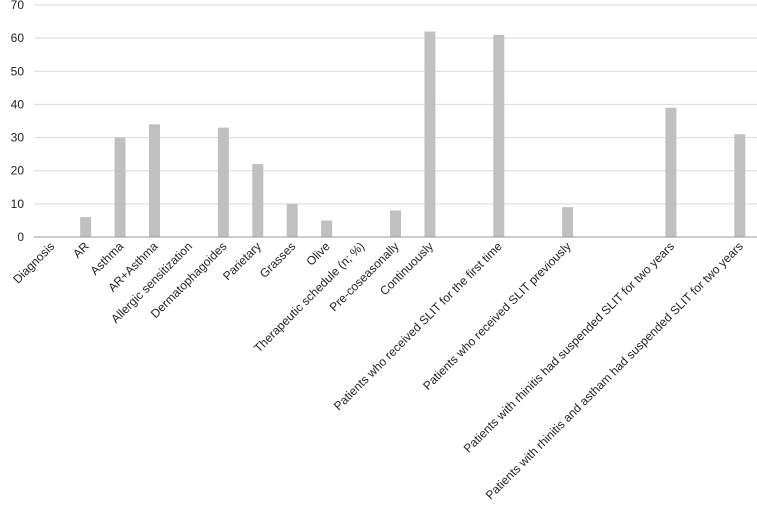 The width and height of the screenshot is (757, 530). Describe the element at coordinates (20, 237) in the screenshot. I see `y-tick-label: 0` at that location.